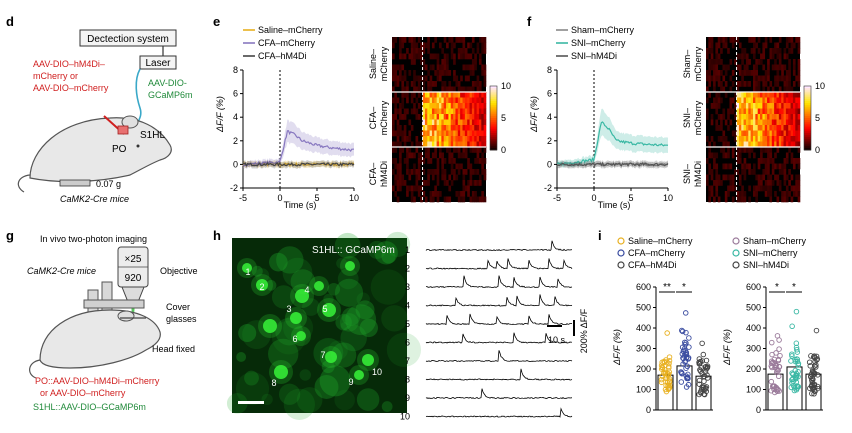  I want to click on y-tick-label-e: 0, so click(235, 164).